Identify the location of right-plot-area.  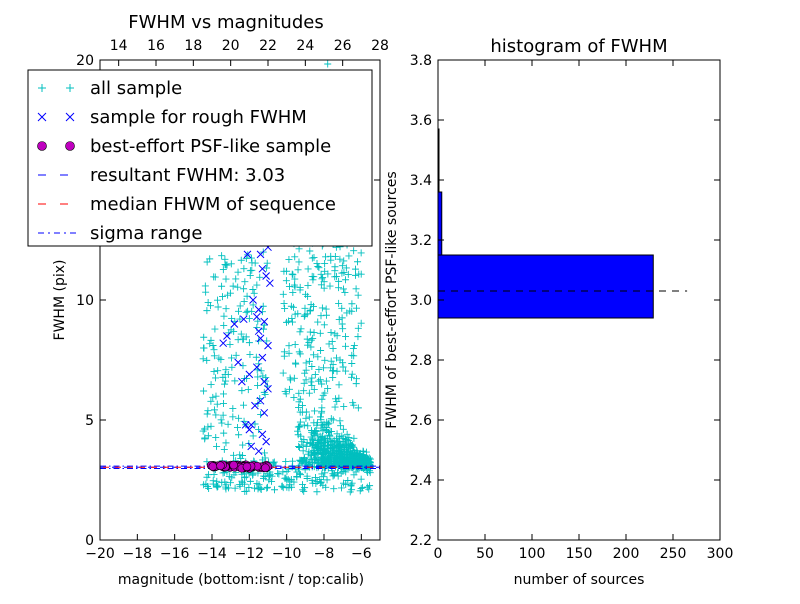
(562, 223).